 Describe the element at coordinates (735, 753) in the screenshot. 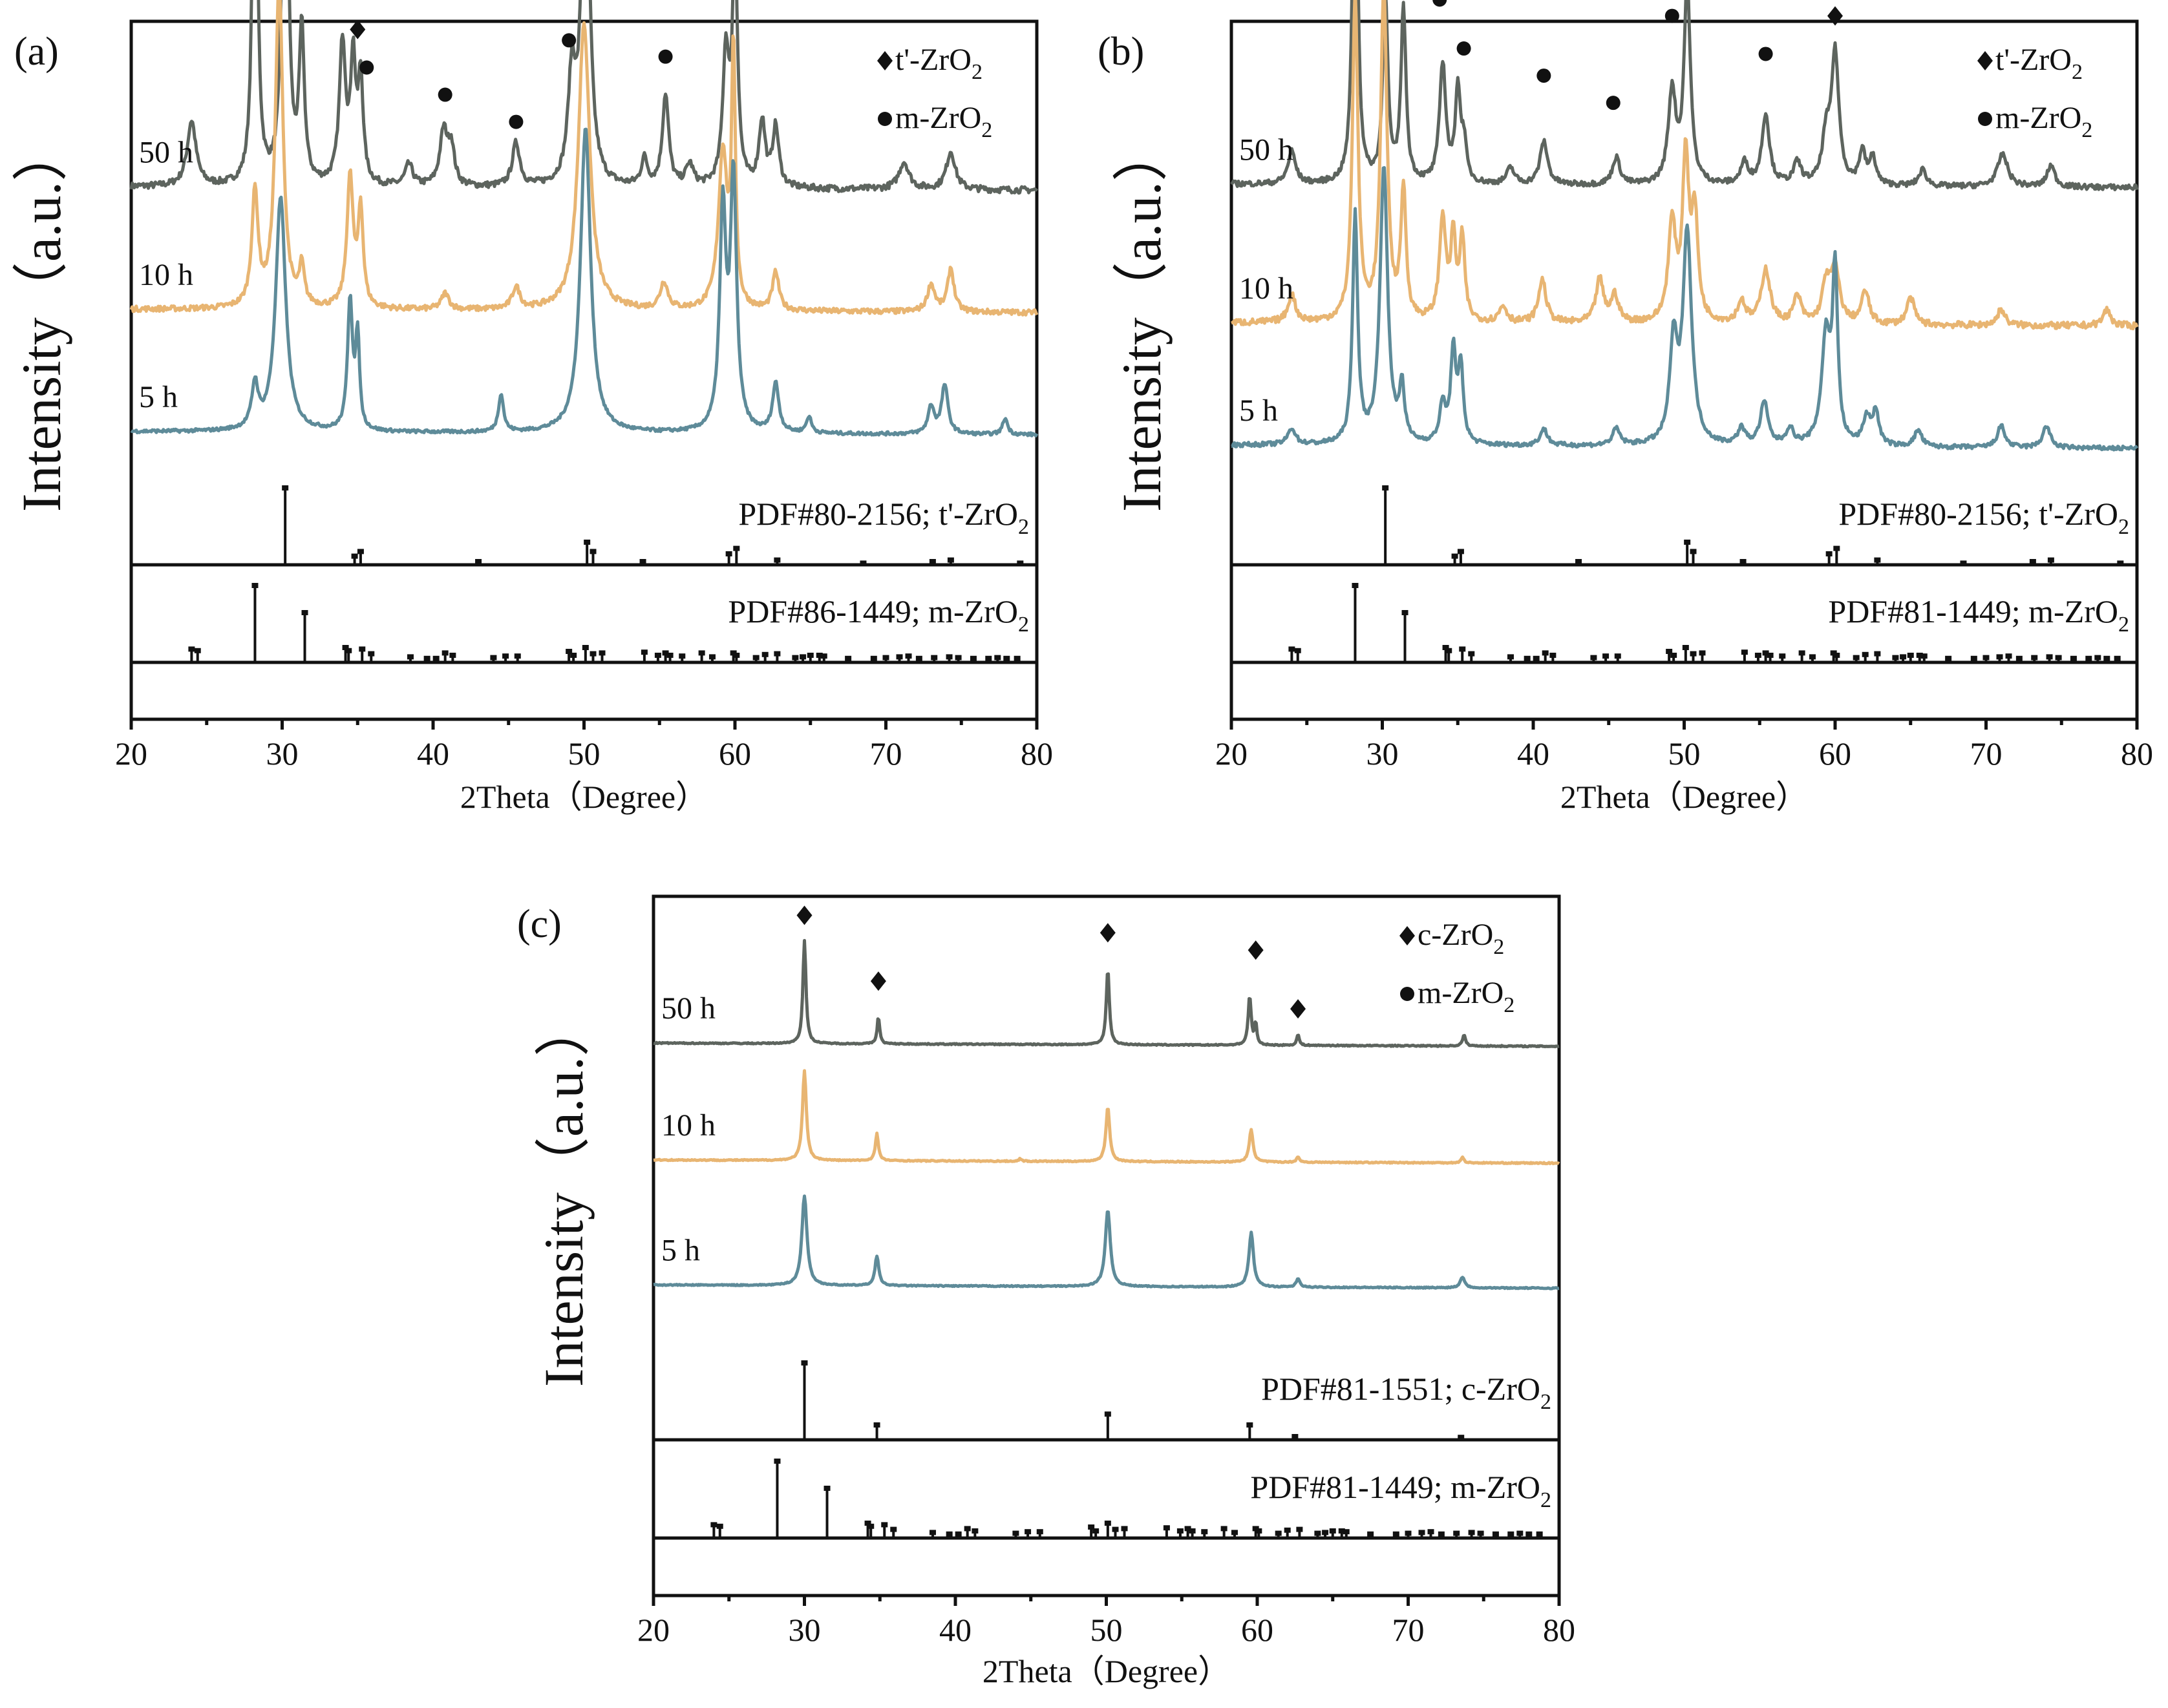

I see `x-tick-label: 60` at that location.